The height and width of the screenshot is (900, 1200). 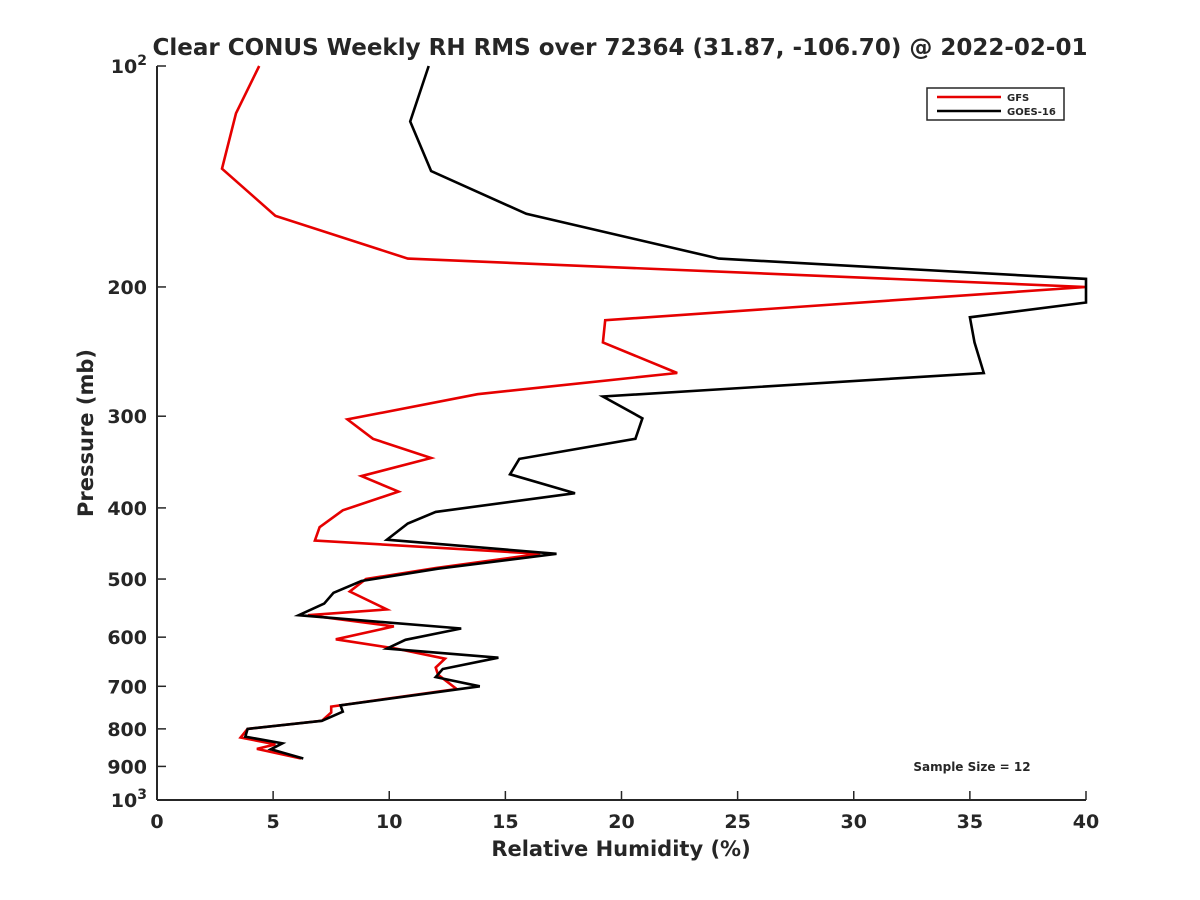 What do you see at coordinates (854, 822) in the screenshot?
I see `x-tick-label: 30` at bounding box center [854, 822].